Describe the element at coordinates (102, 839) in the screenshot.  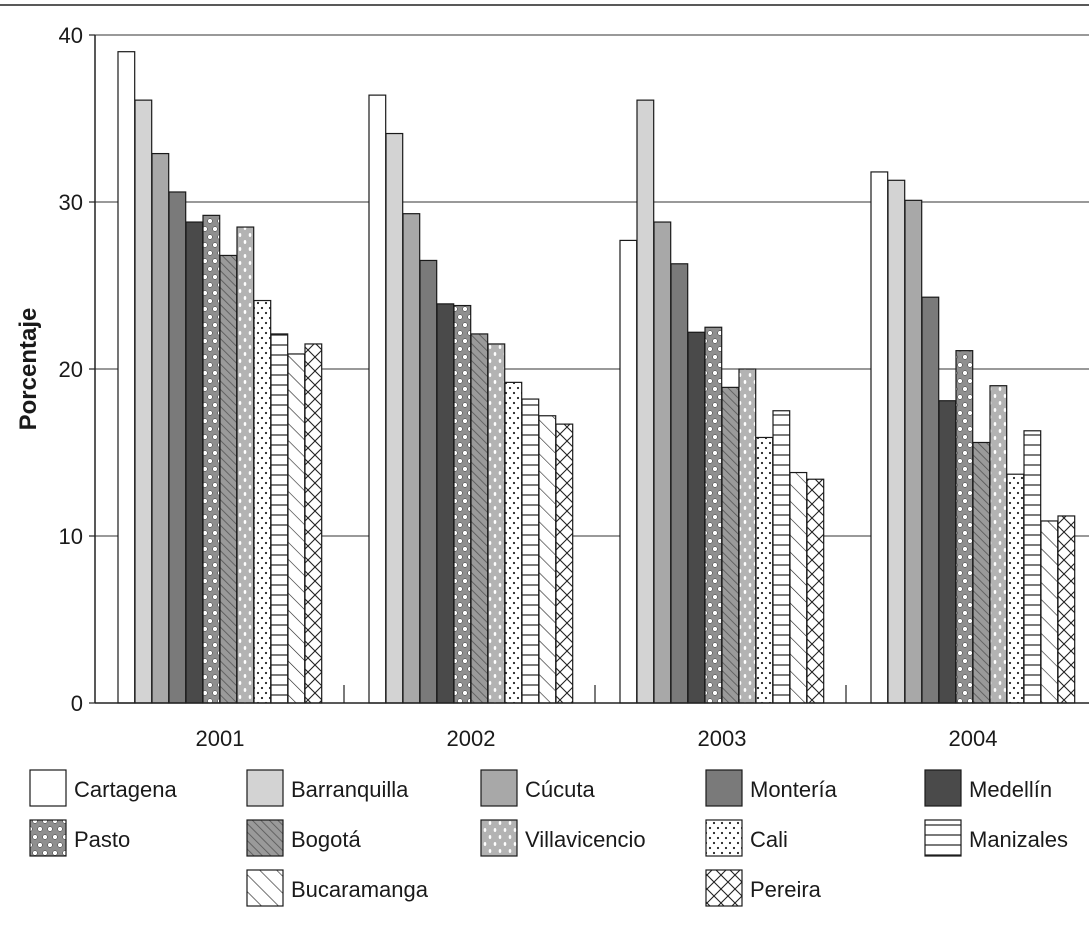
I see `legend-label: Pasto` at that location.